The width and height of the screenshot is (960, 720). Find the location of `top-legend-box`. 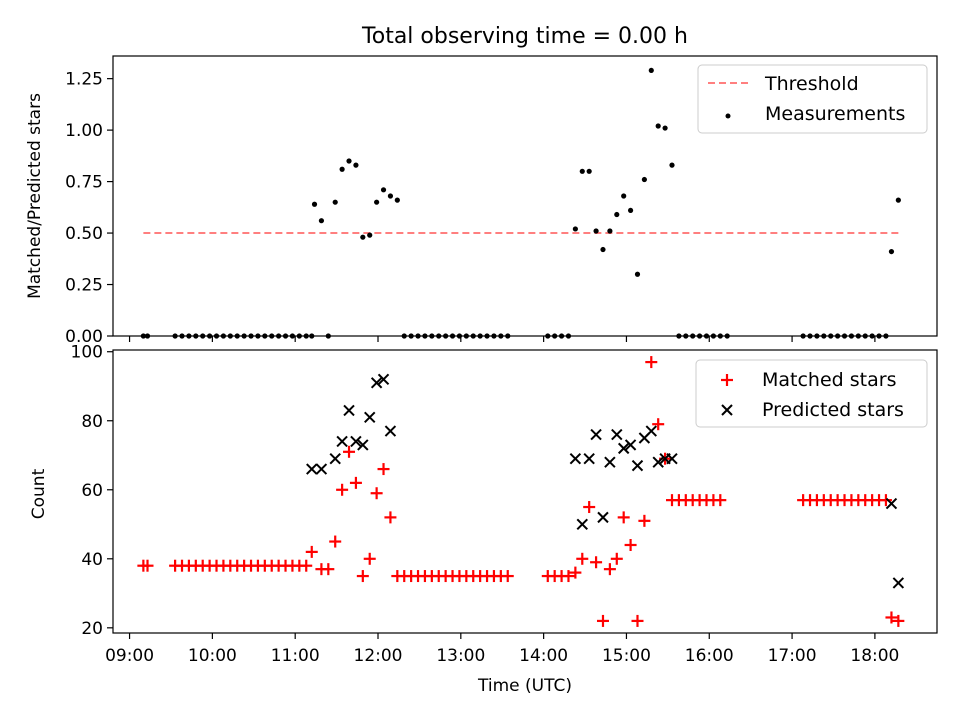

top-legend-box is located at coordinates (812, 99).